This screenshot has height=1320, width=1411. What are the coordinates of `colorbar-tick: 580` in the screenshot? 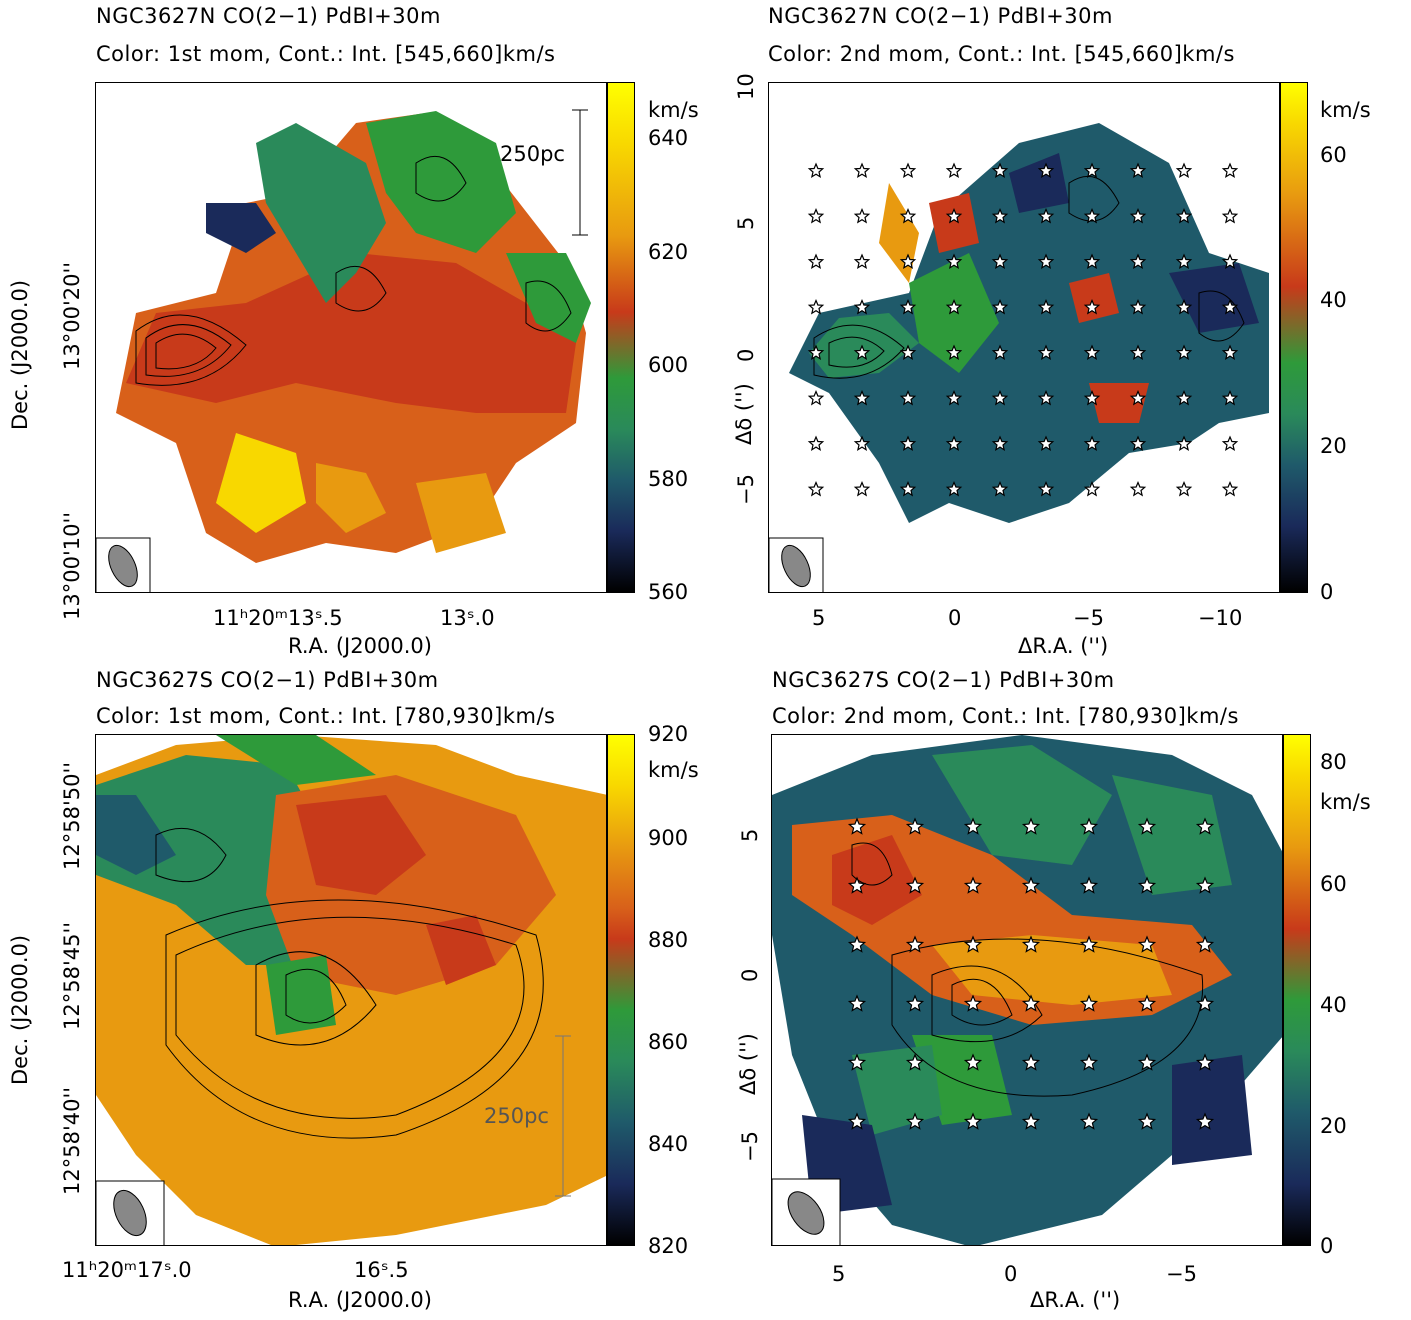 It's located at (668, 479).